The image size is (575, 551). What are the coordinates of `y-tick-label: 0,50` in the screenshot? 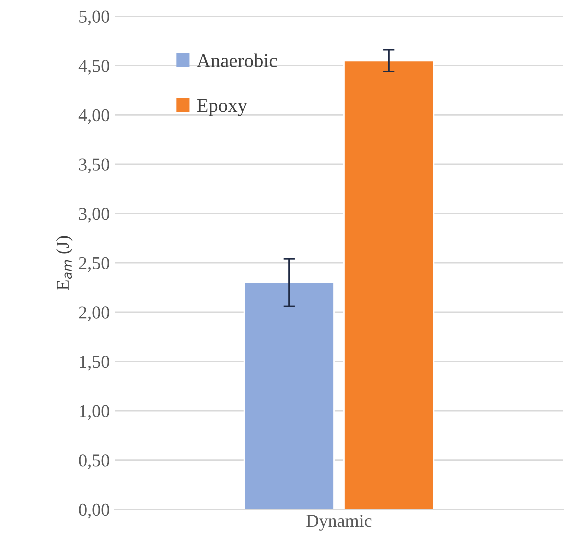 It's located at (94, 462).